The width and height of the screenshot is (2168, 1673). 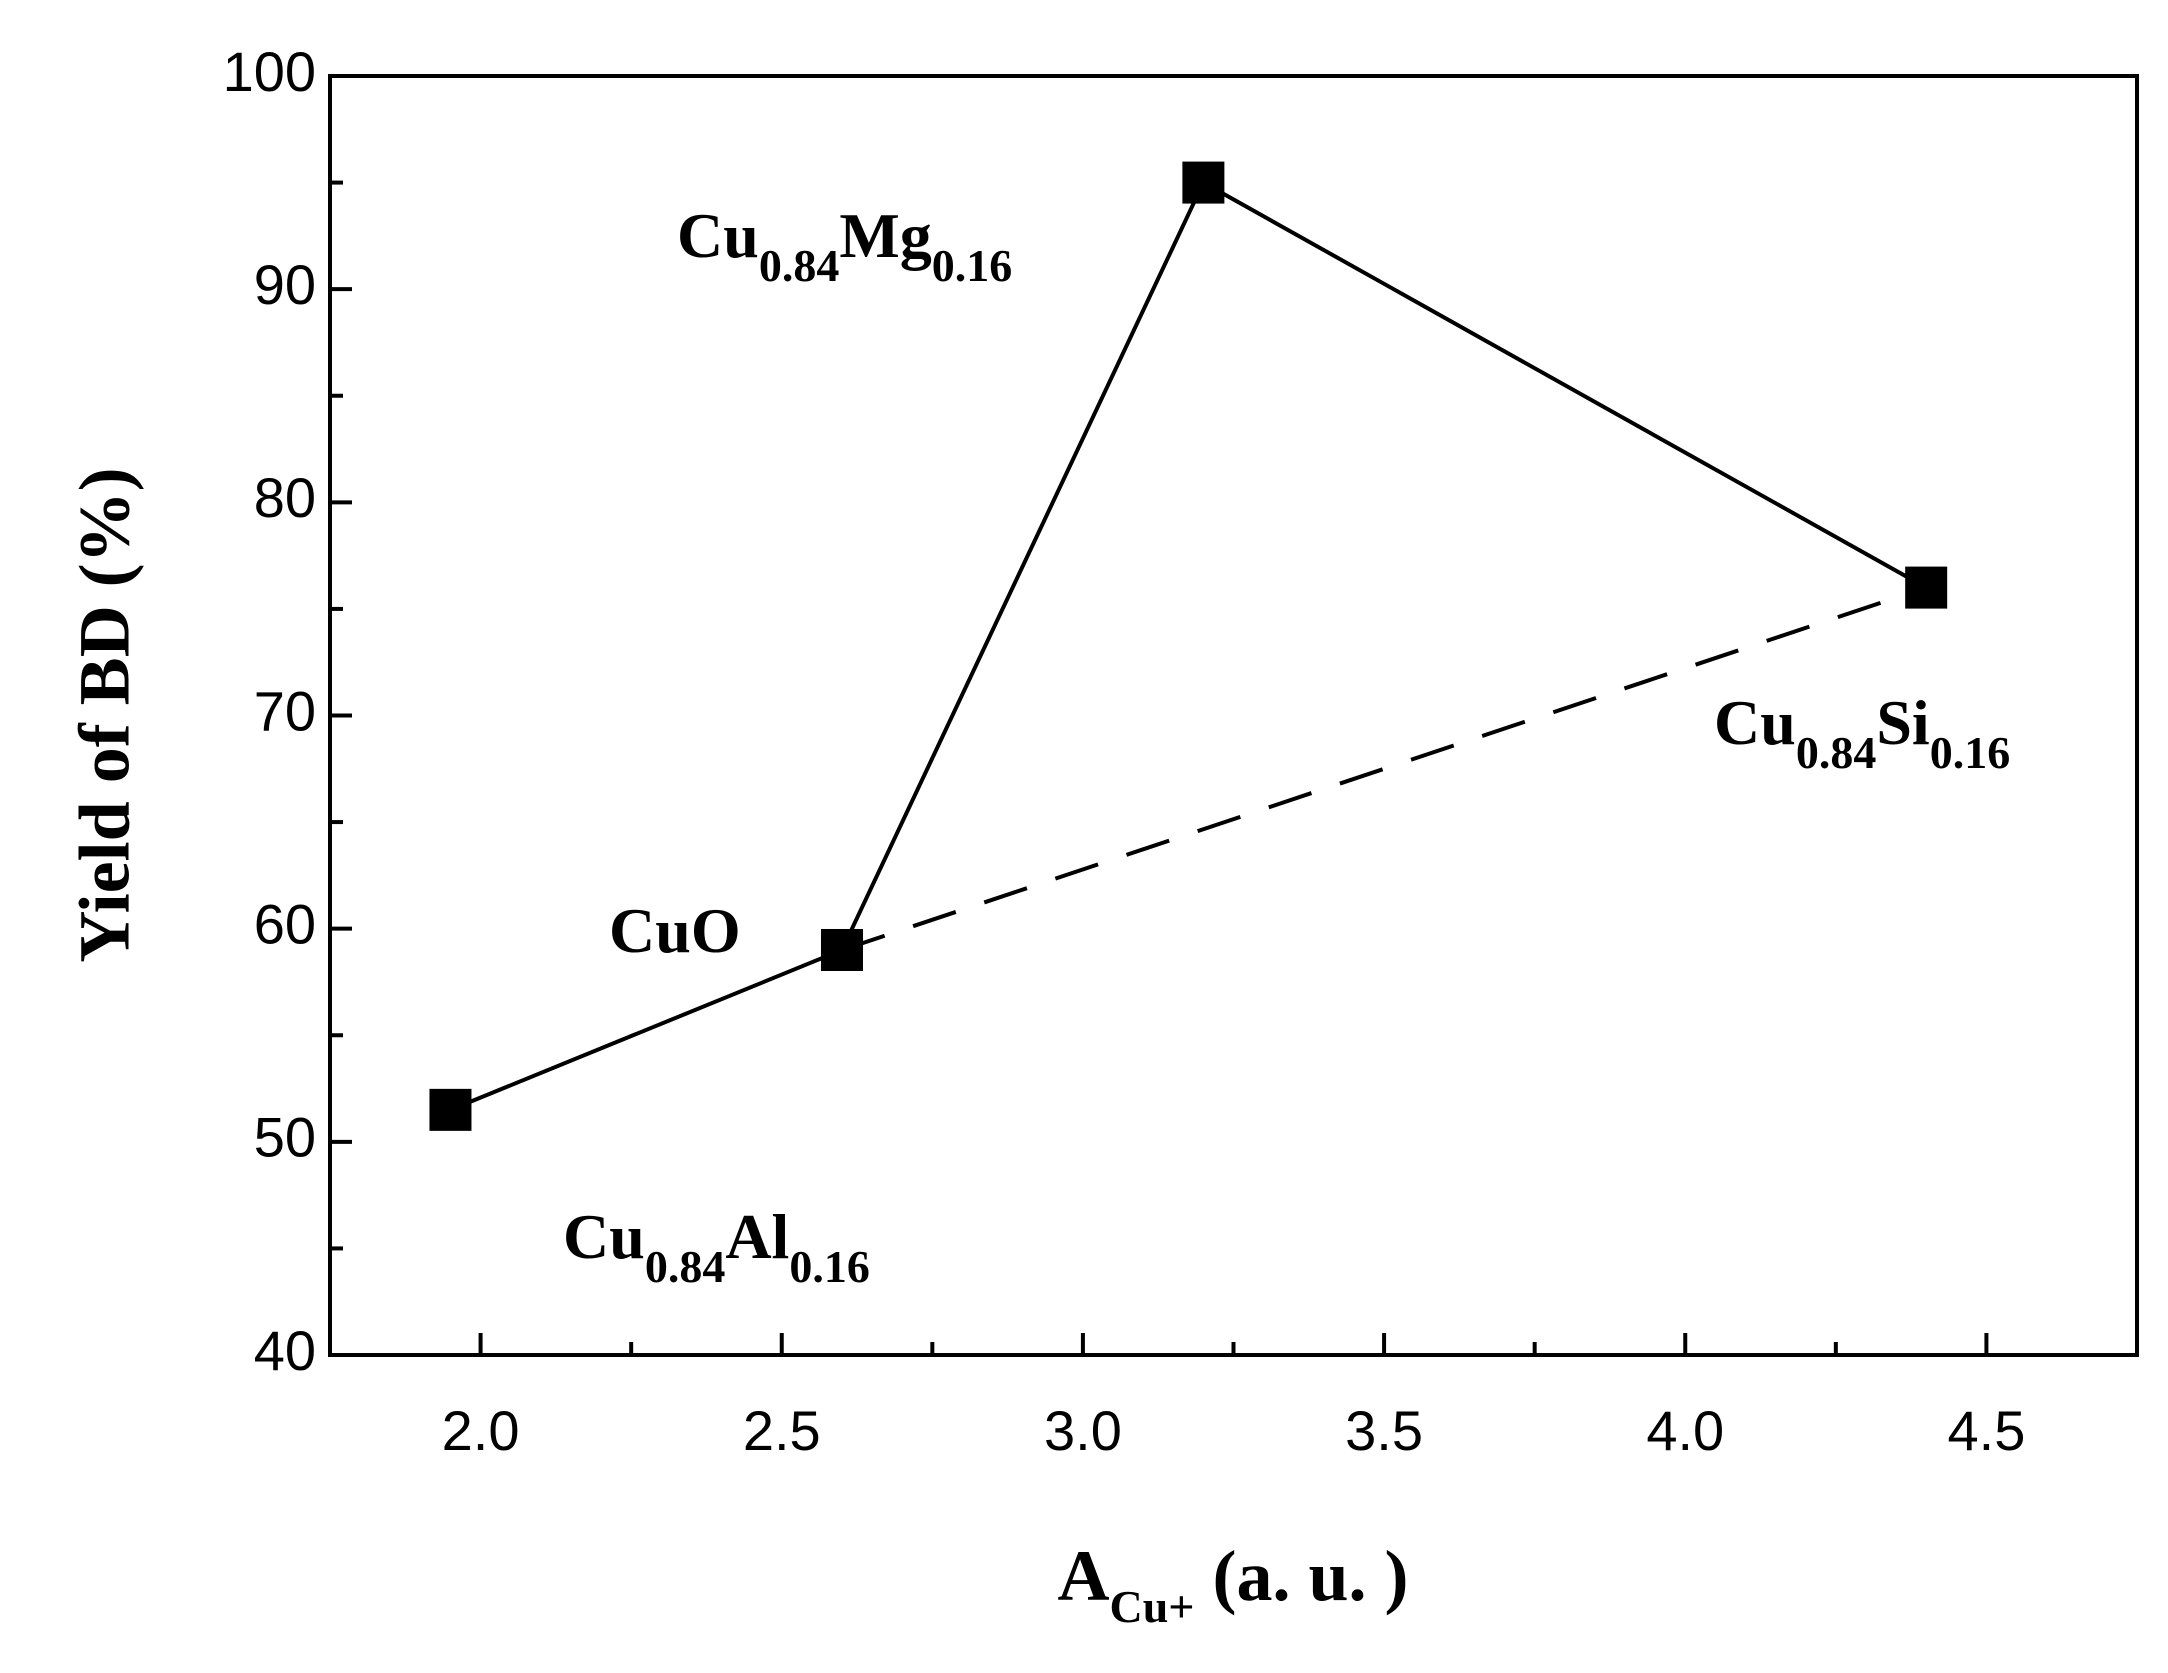 I want to click on x-axis-title-rest: (a. u. ), so click(x=1311, y=1576).